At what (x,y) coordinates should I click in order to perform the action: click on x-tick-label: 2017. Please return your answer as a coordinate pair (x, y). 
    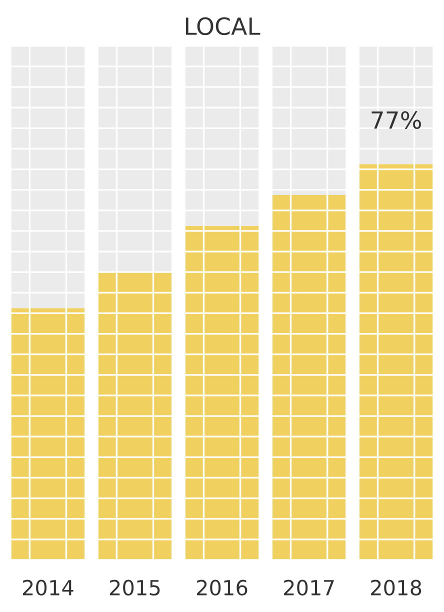
    Looking at the image, I should click on (309, 588).